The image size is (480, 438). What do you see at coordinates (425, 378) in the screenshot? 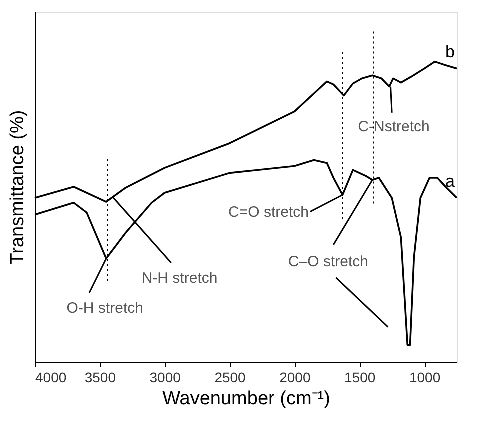
I see `x-tick-label: 1000` at bounding box center [425, 378].